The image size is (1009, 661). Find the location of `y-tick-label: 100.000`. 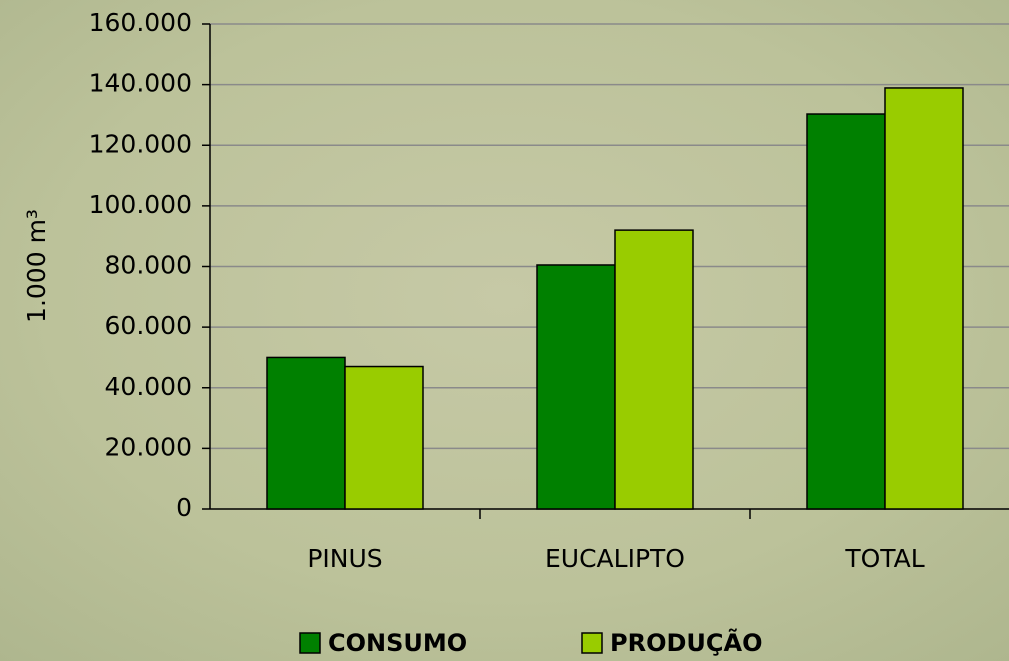

y-tick-label: 100.000 is located at coordinates (140, 204).